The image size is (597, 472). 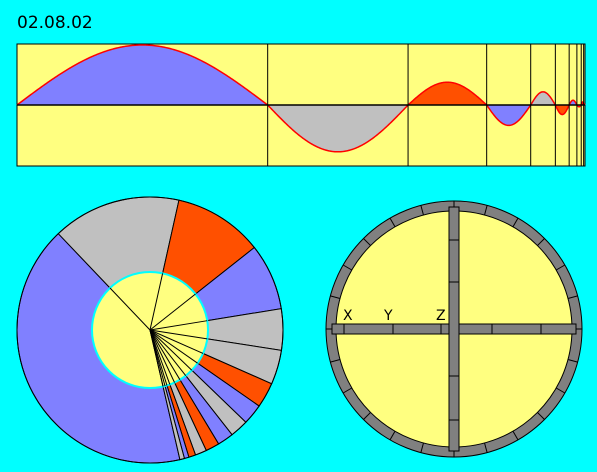 What do you see at coordinates (55, 23) in the screenshot?
I see `date-label: 02.08.02` at bounding box center [55, 23].